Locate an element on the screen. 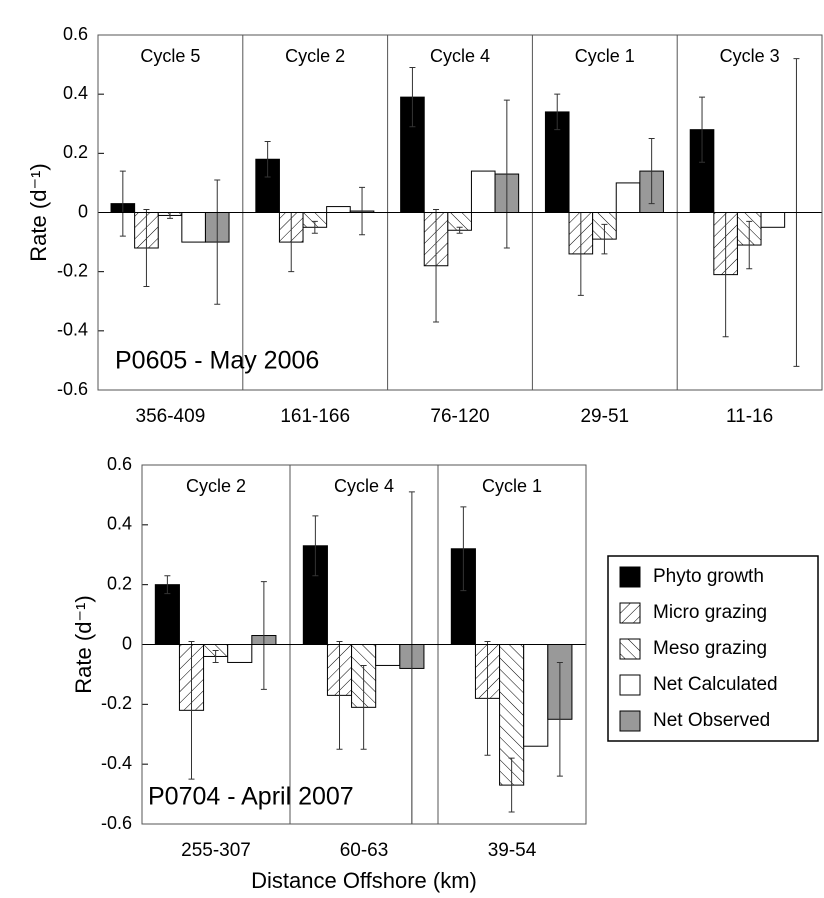 This screenshot has width=824, height=898. group-label: Cycle 5 is located at coordinates (170, 56).